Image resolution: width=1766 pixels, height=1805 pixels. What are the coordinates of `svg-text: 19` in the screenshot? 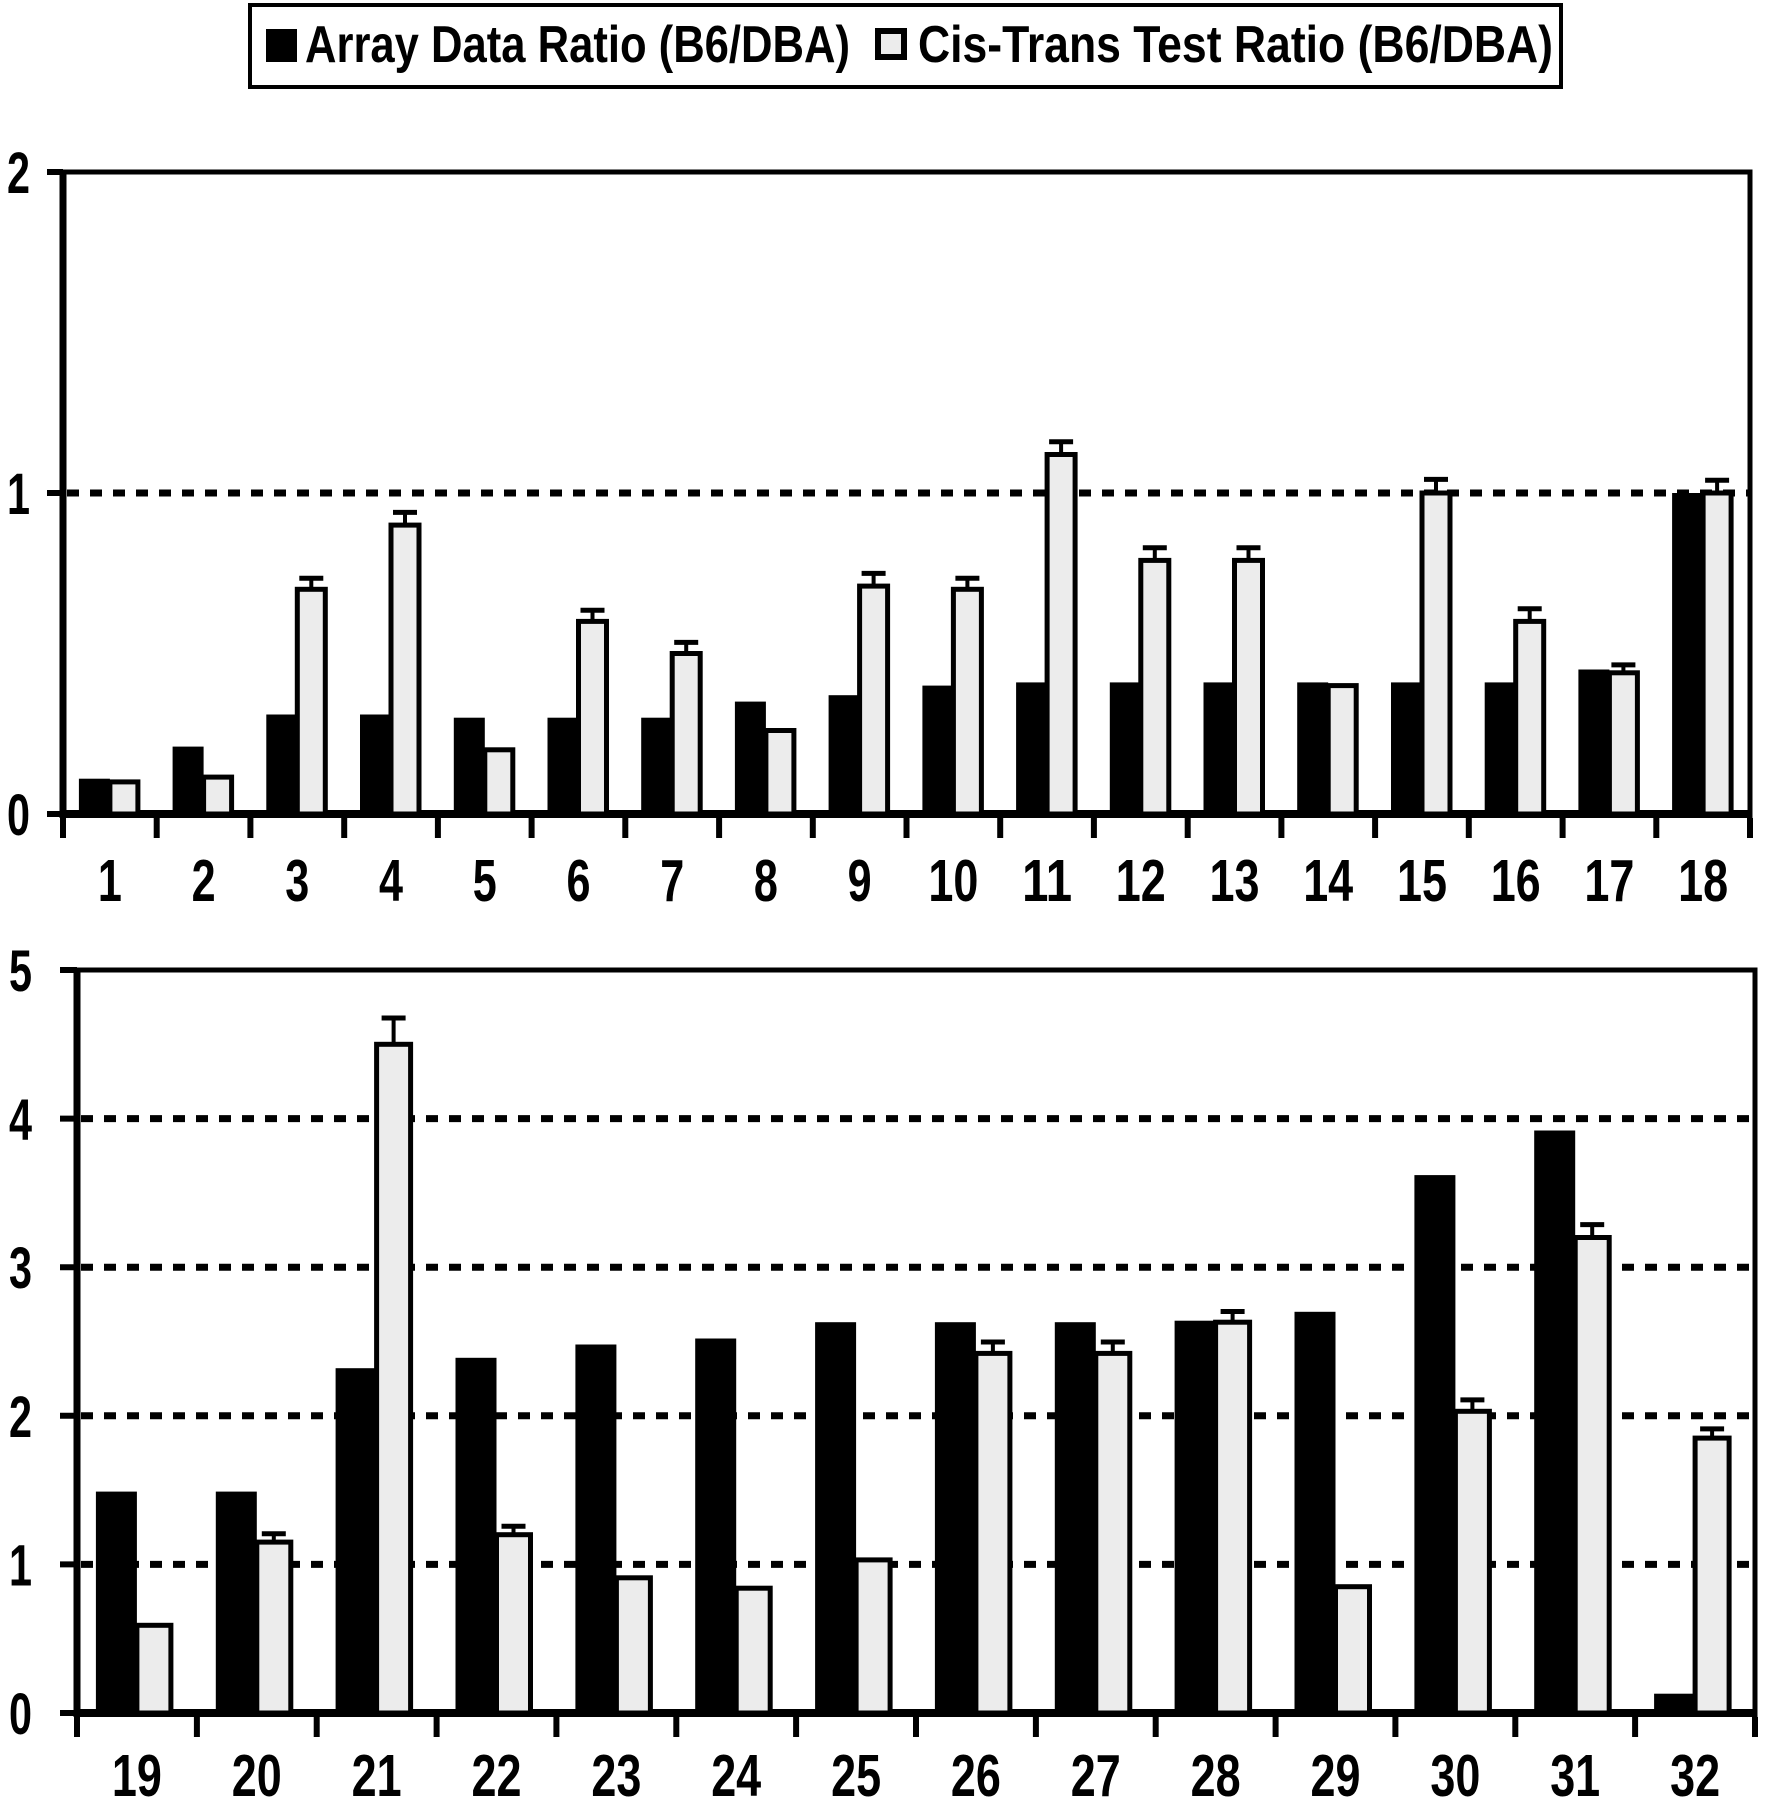 It's located at (137, 1771).